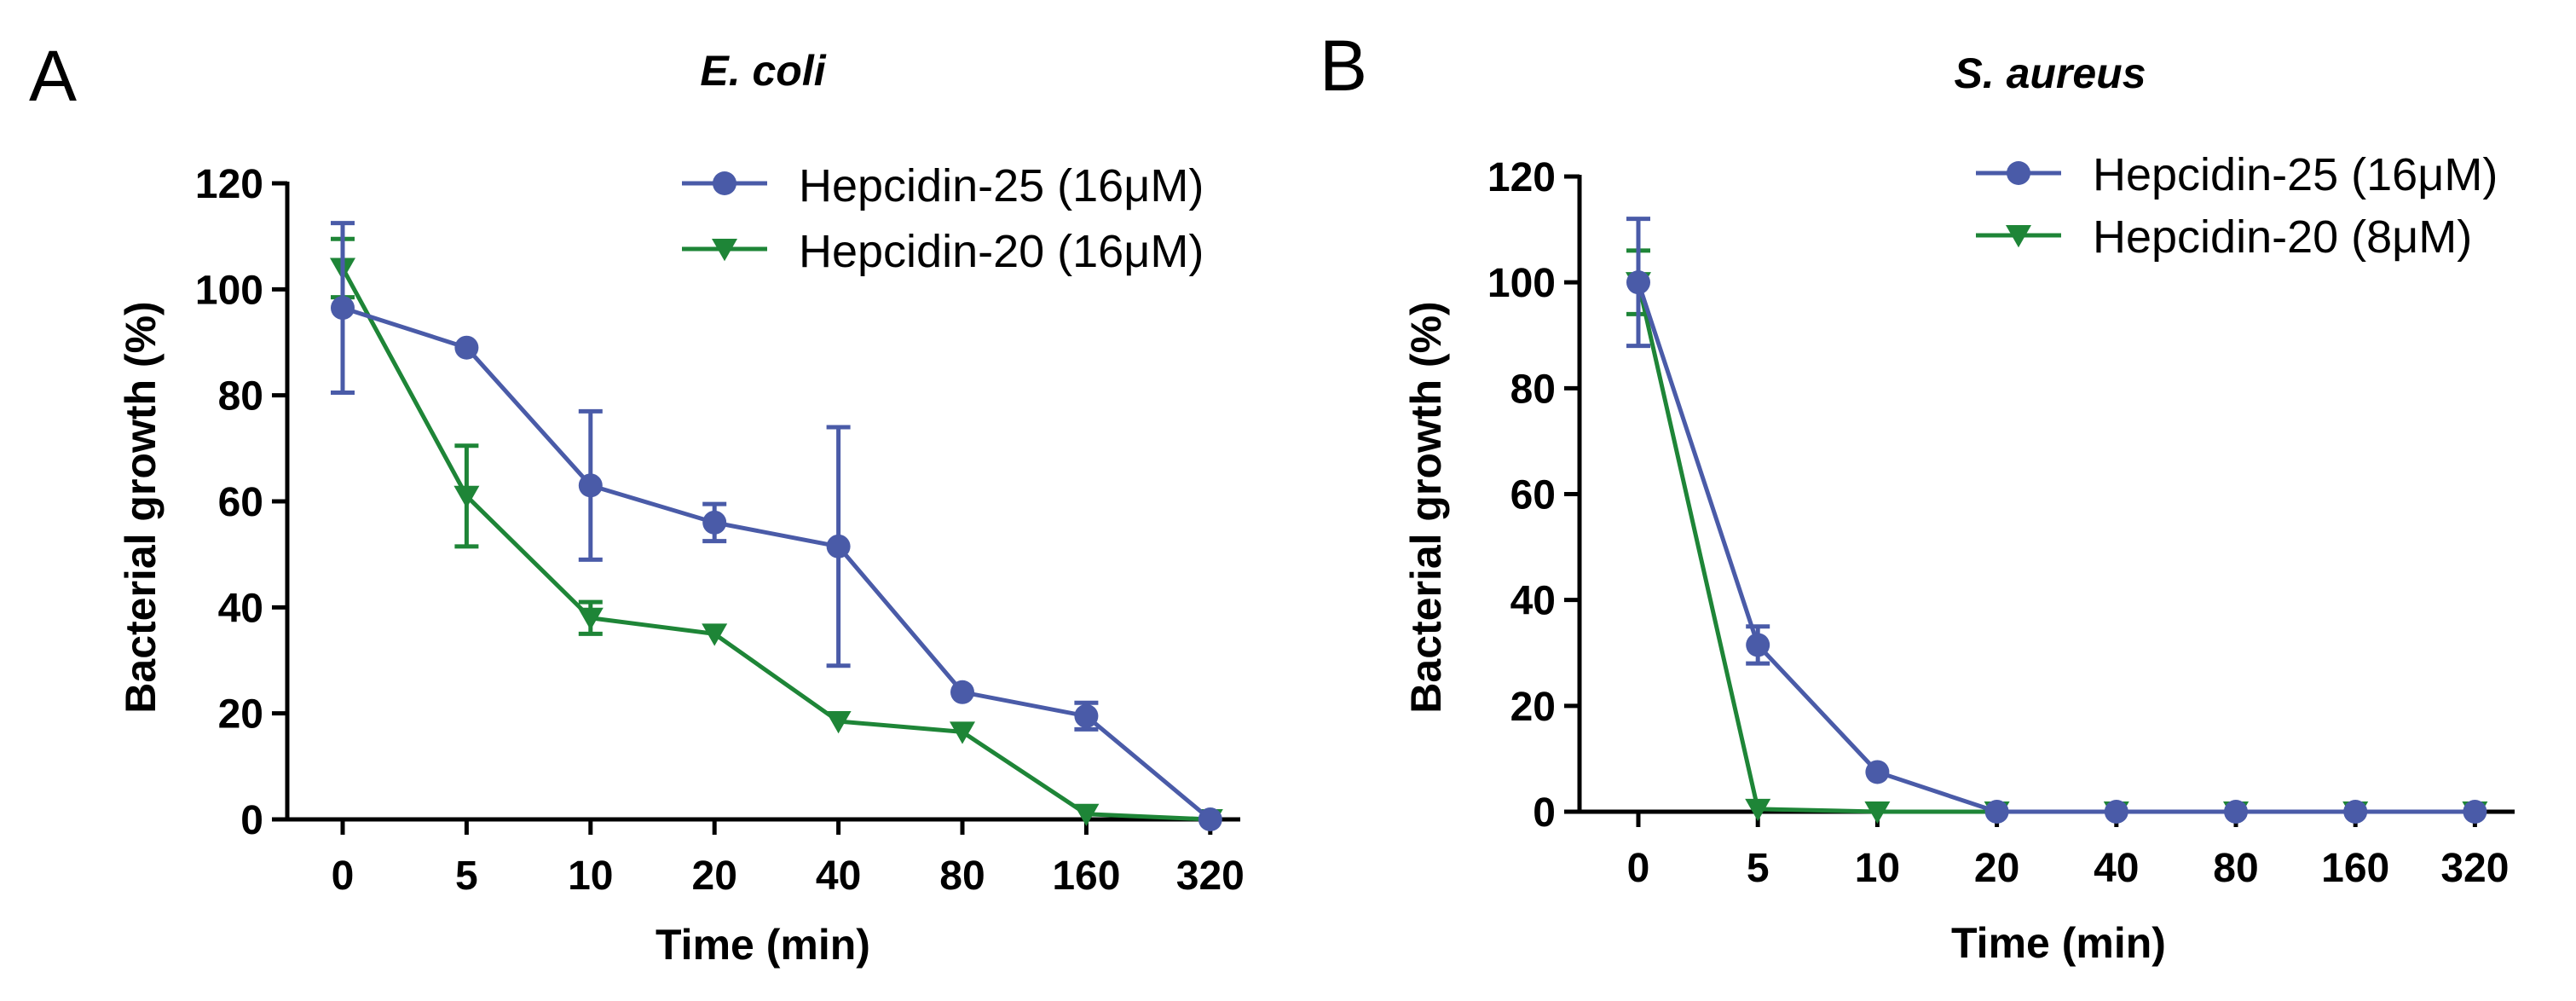 Image resolution: width=2576 pixels, height=1001 pixels. What do you see at coordinates (2058, 943) in the screenshot?
I see `x-axis-label-b: Time (min)` at bounding box center [2058, 943].